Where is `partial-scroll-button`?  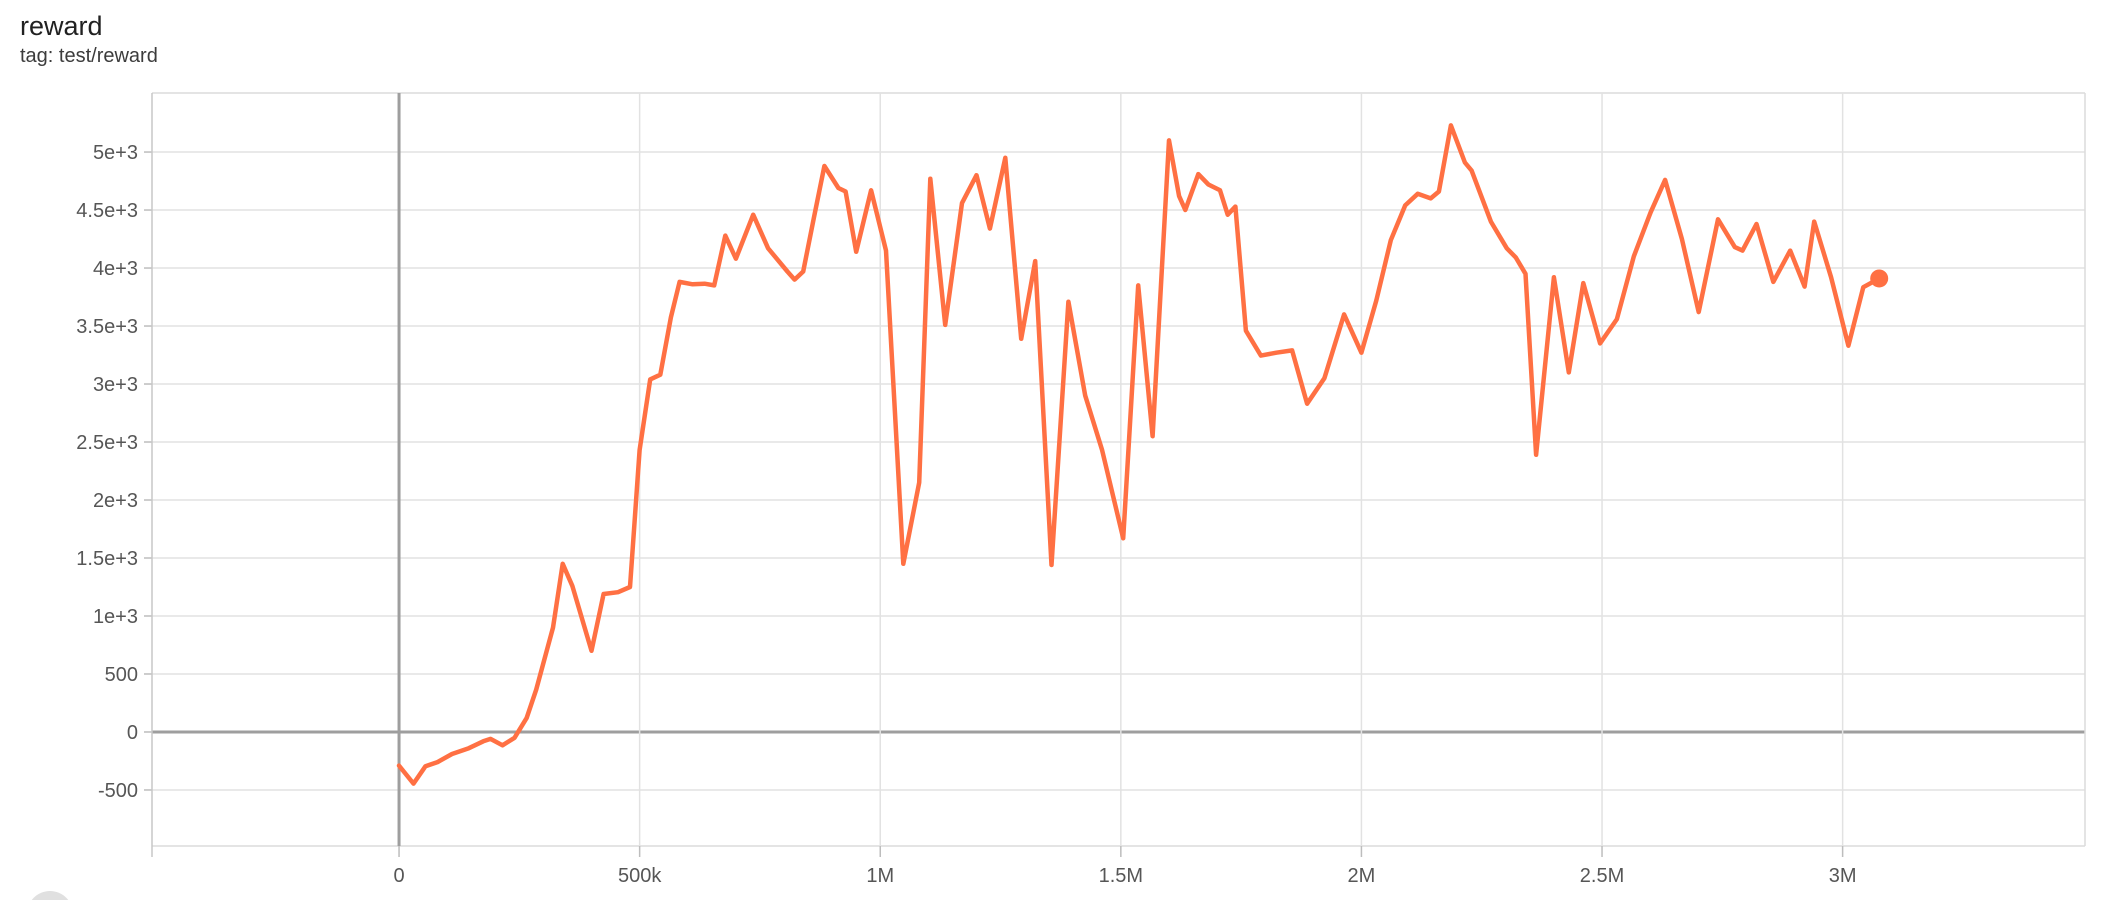
partial-scroll-button is located at coordinates (50, 895).